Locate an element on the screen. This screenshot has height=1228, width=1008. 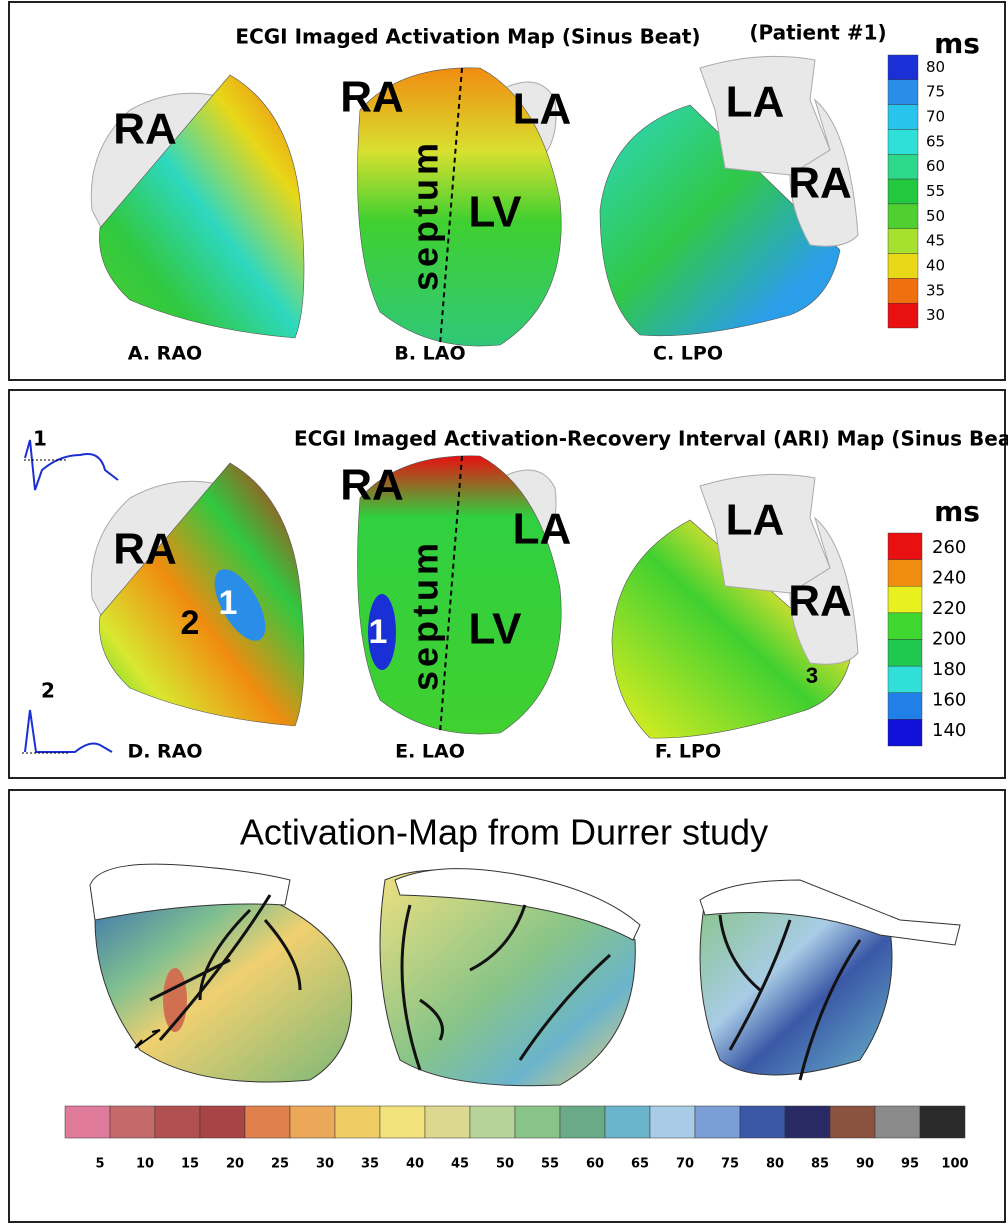
colorbar-tick-label: 160 is located at coordinates (949, 699).